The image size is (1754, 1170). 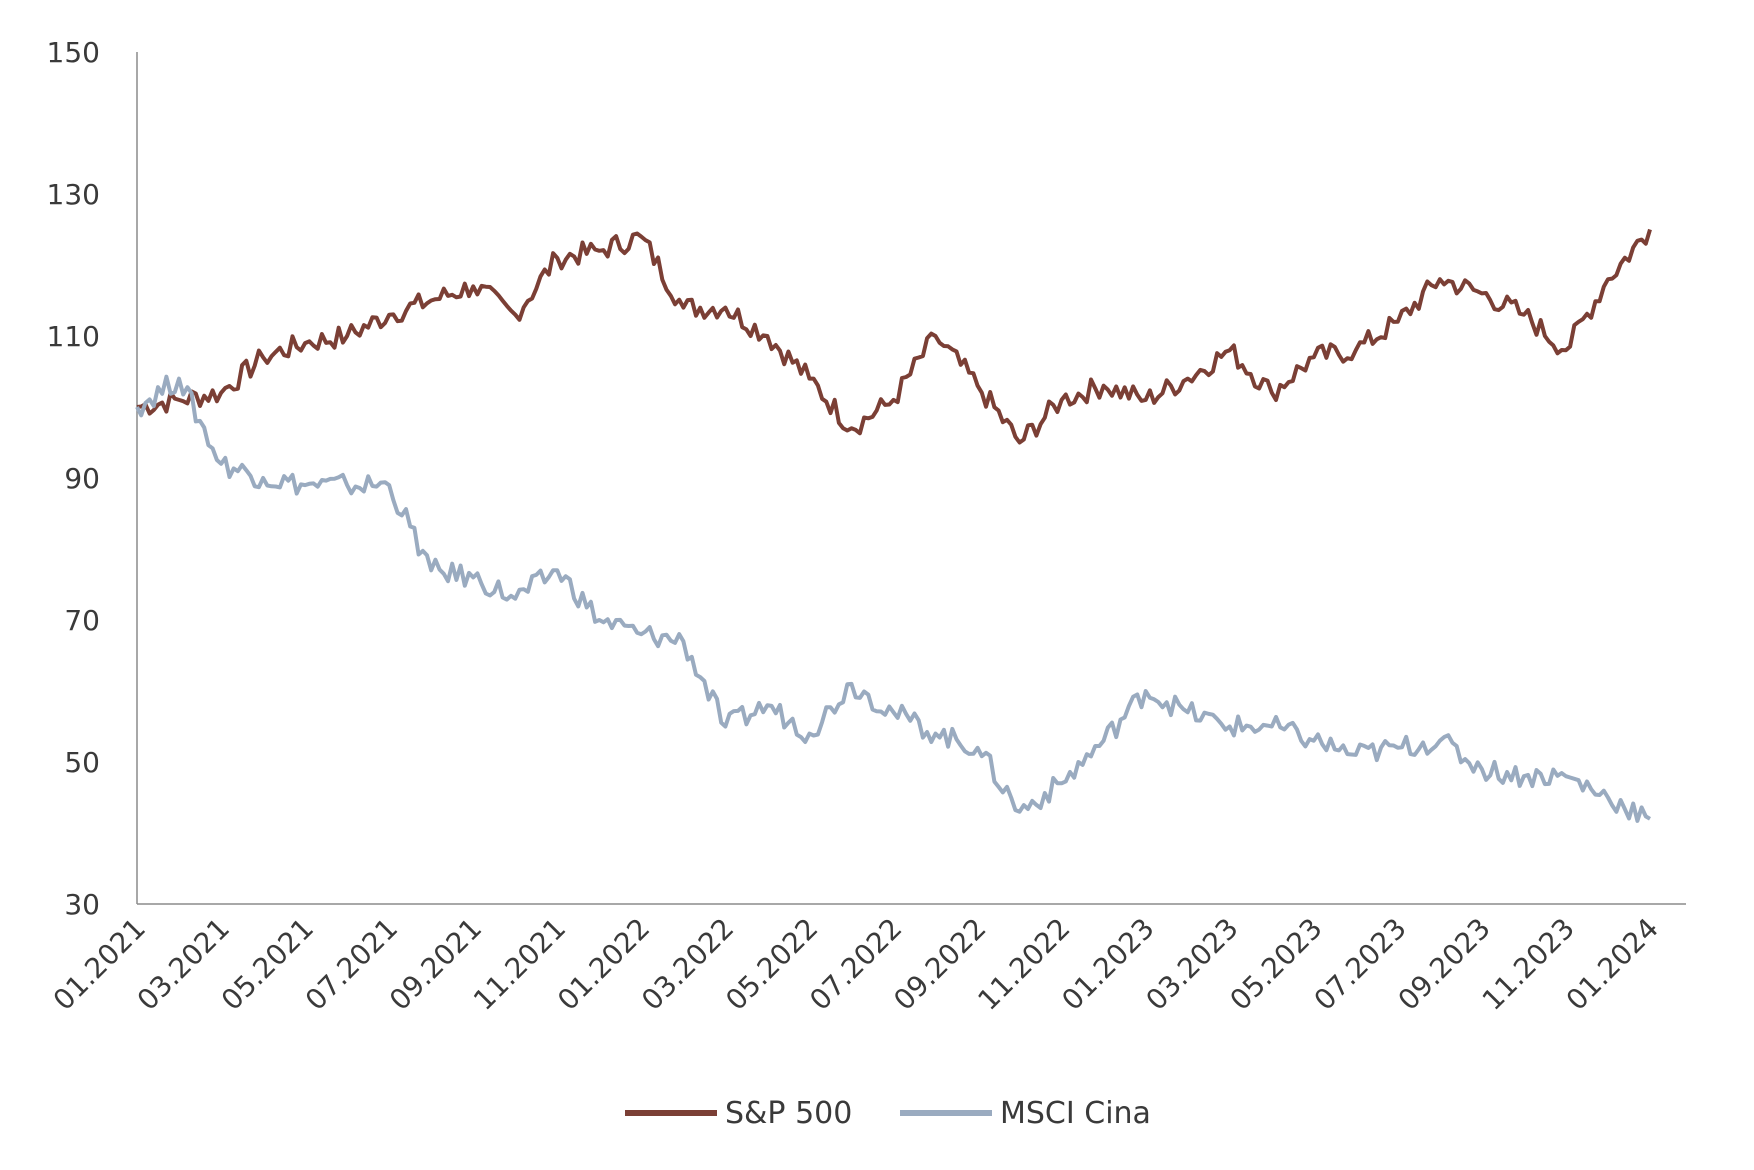 I want to click on legend-item-msci-cina: MSCI Cina, so click(x=1025, y=1113).